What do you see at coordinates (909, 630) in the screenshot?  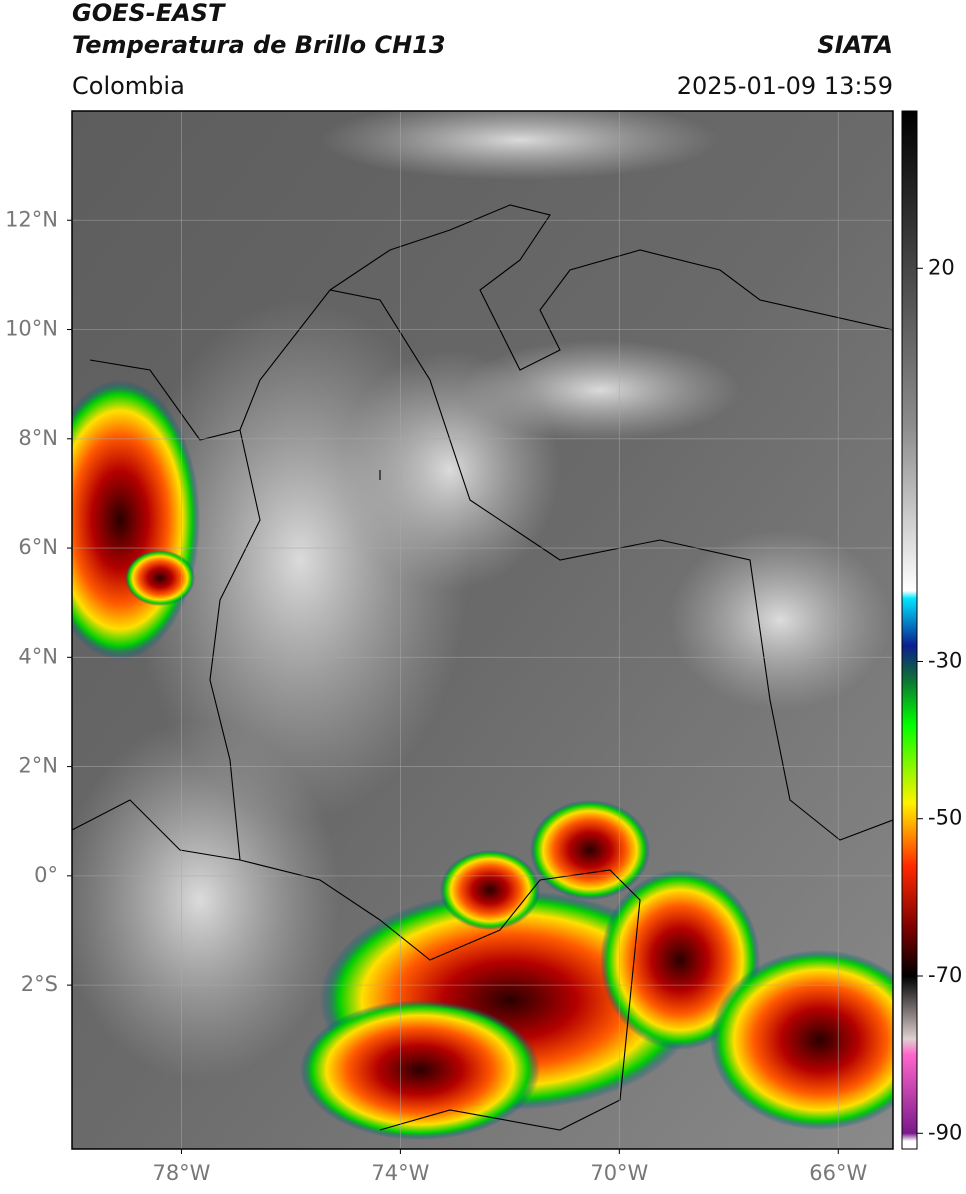 I see `colorbar` at bounding box center [909, 630].